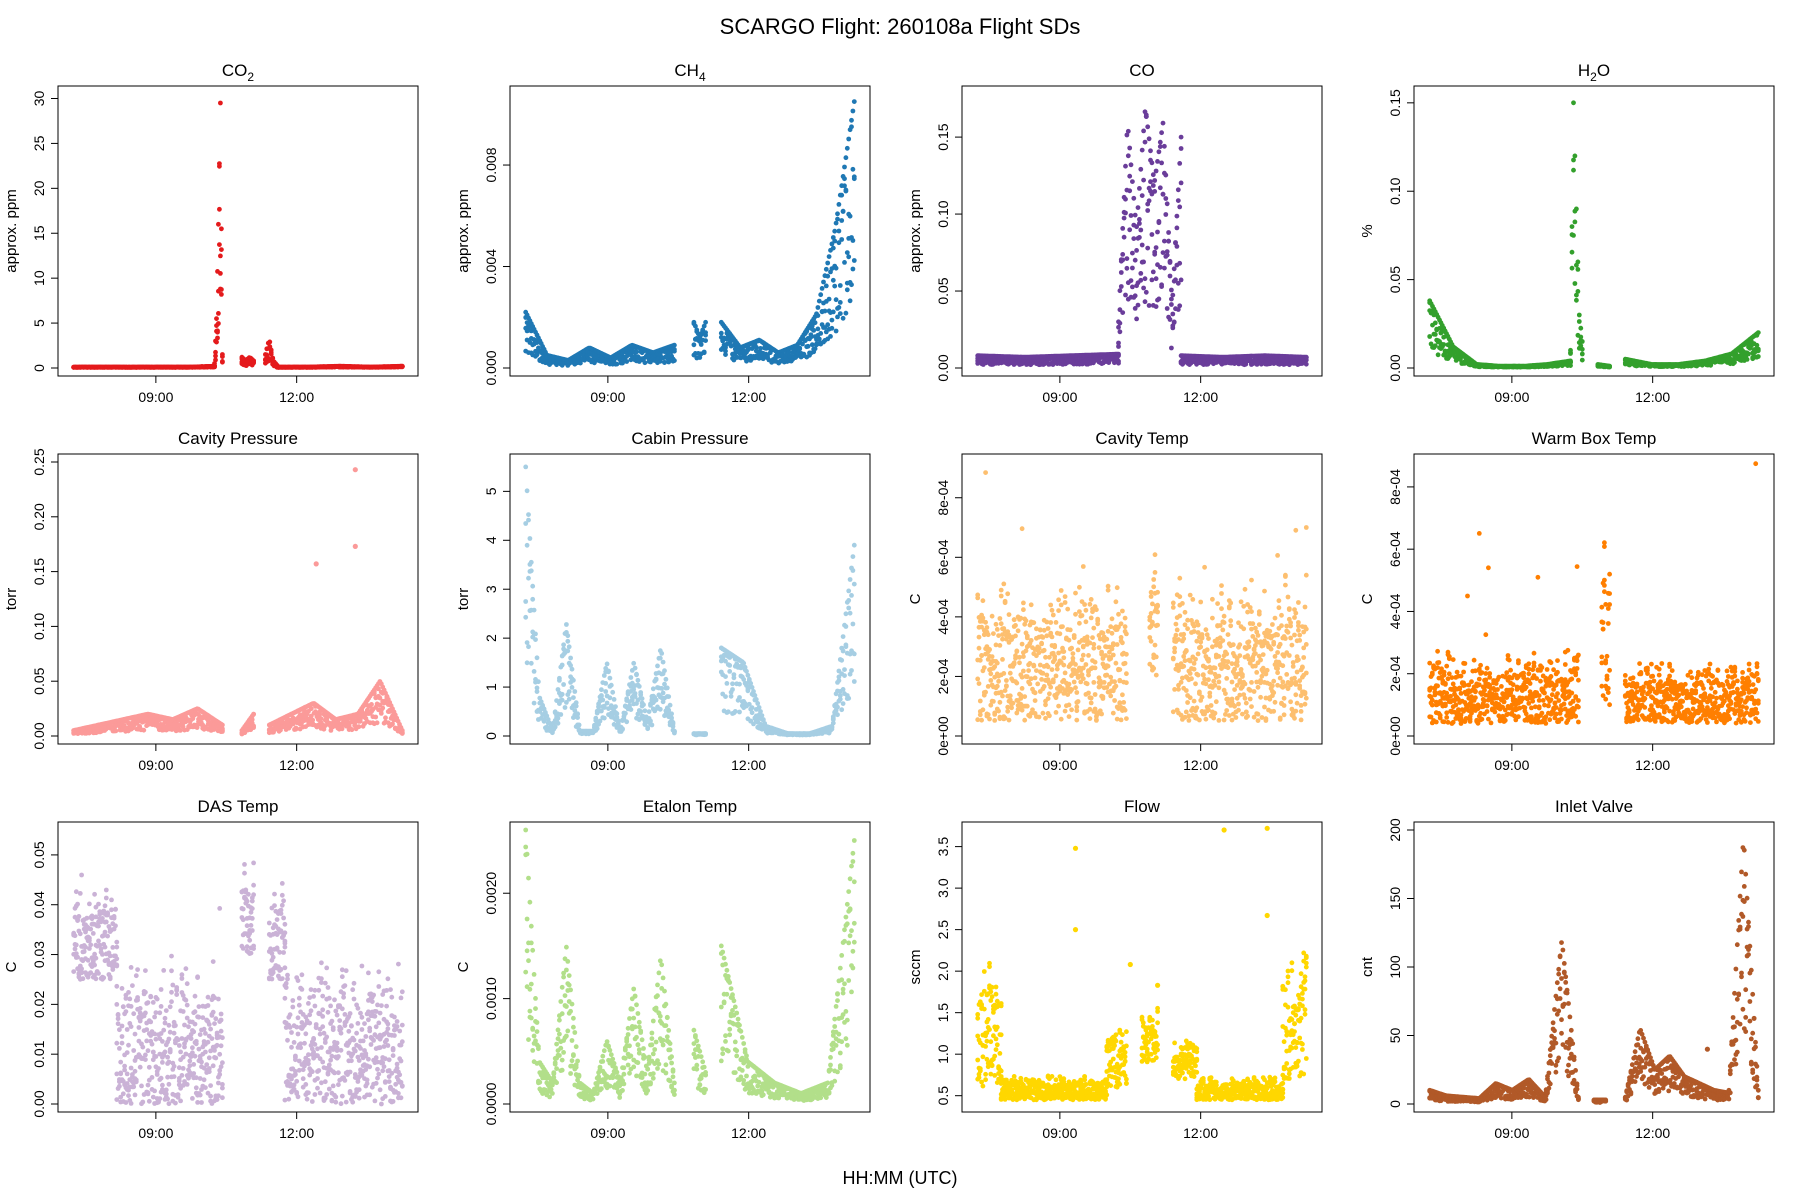  I want to click on y-axis-label: %, so click(1367, 230).